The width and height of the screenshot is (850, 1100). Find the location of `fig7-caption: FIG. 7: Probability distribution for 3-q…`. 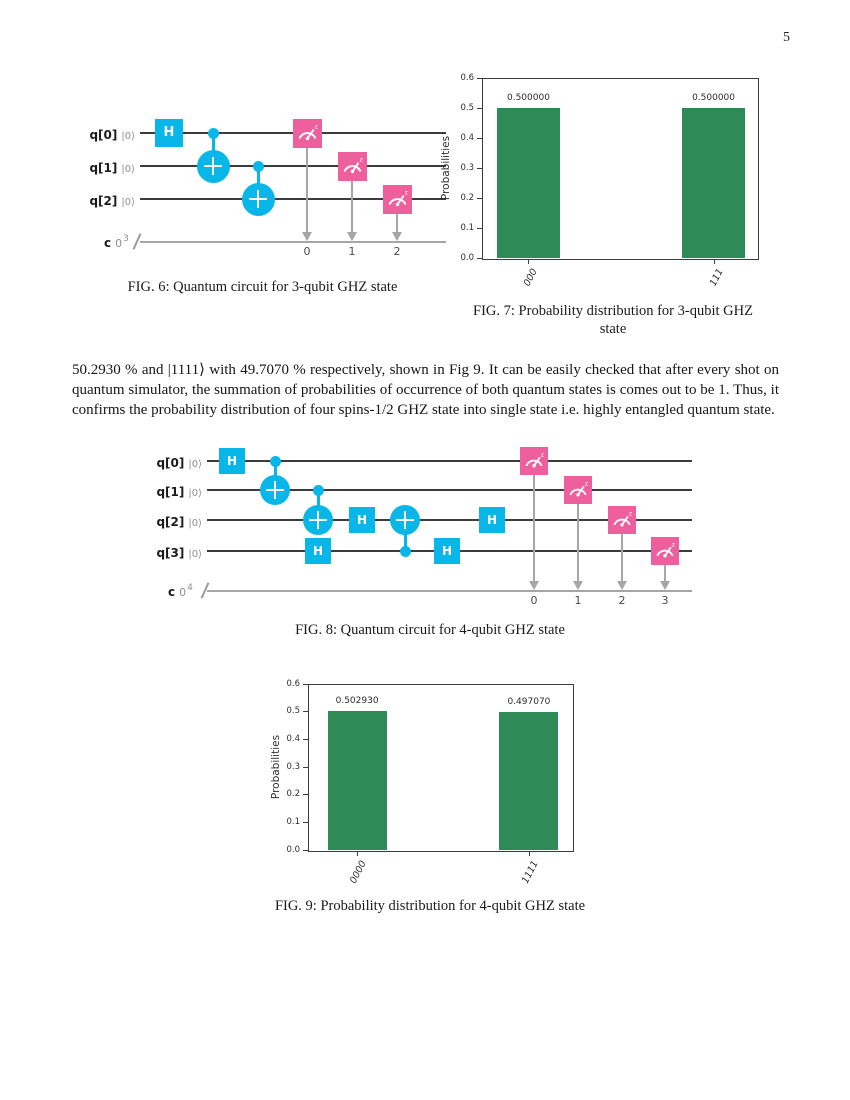

fig7-caption: FIG. 7: Probability distribution for 3-q… is located at coordinates (613, 320).